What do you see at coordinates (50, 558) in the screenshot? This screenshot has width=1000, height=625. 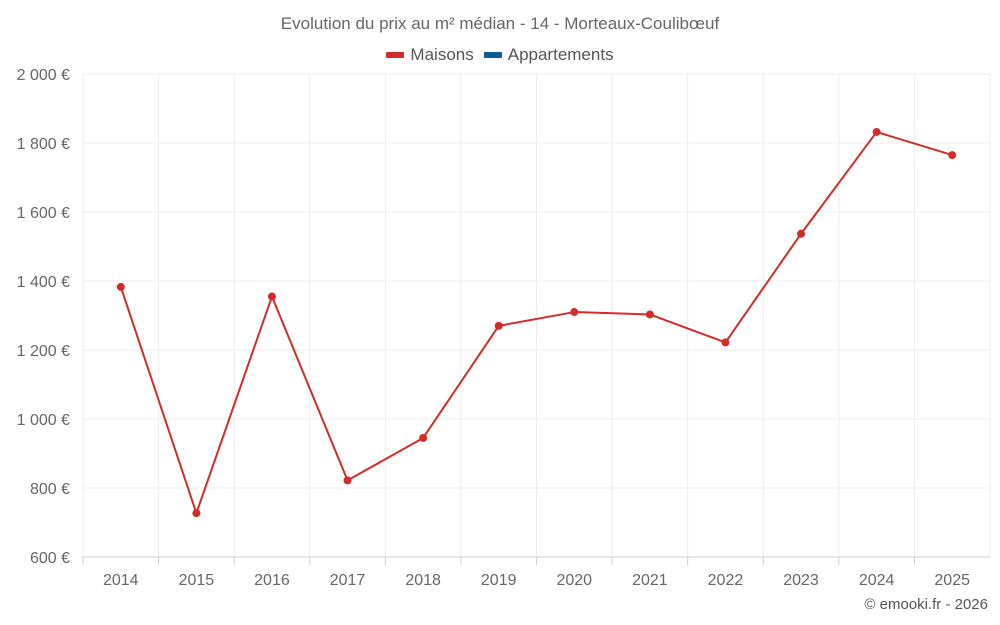 I see `y-tick-label: 600 €` at bounding box center [50, 558].